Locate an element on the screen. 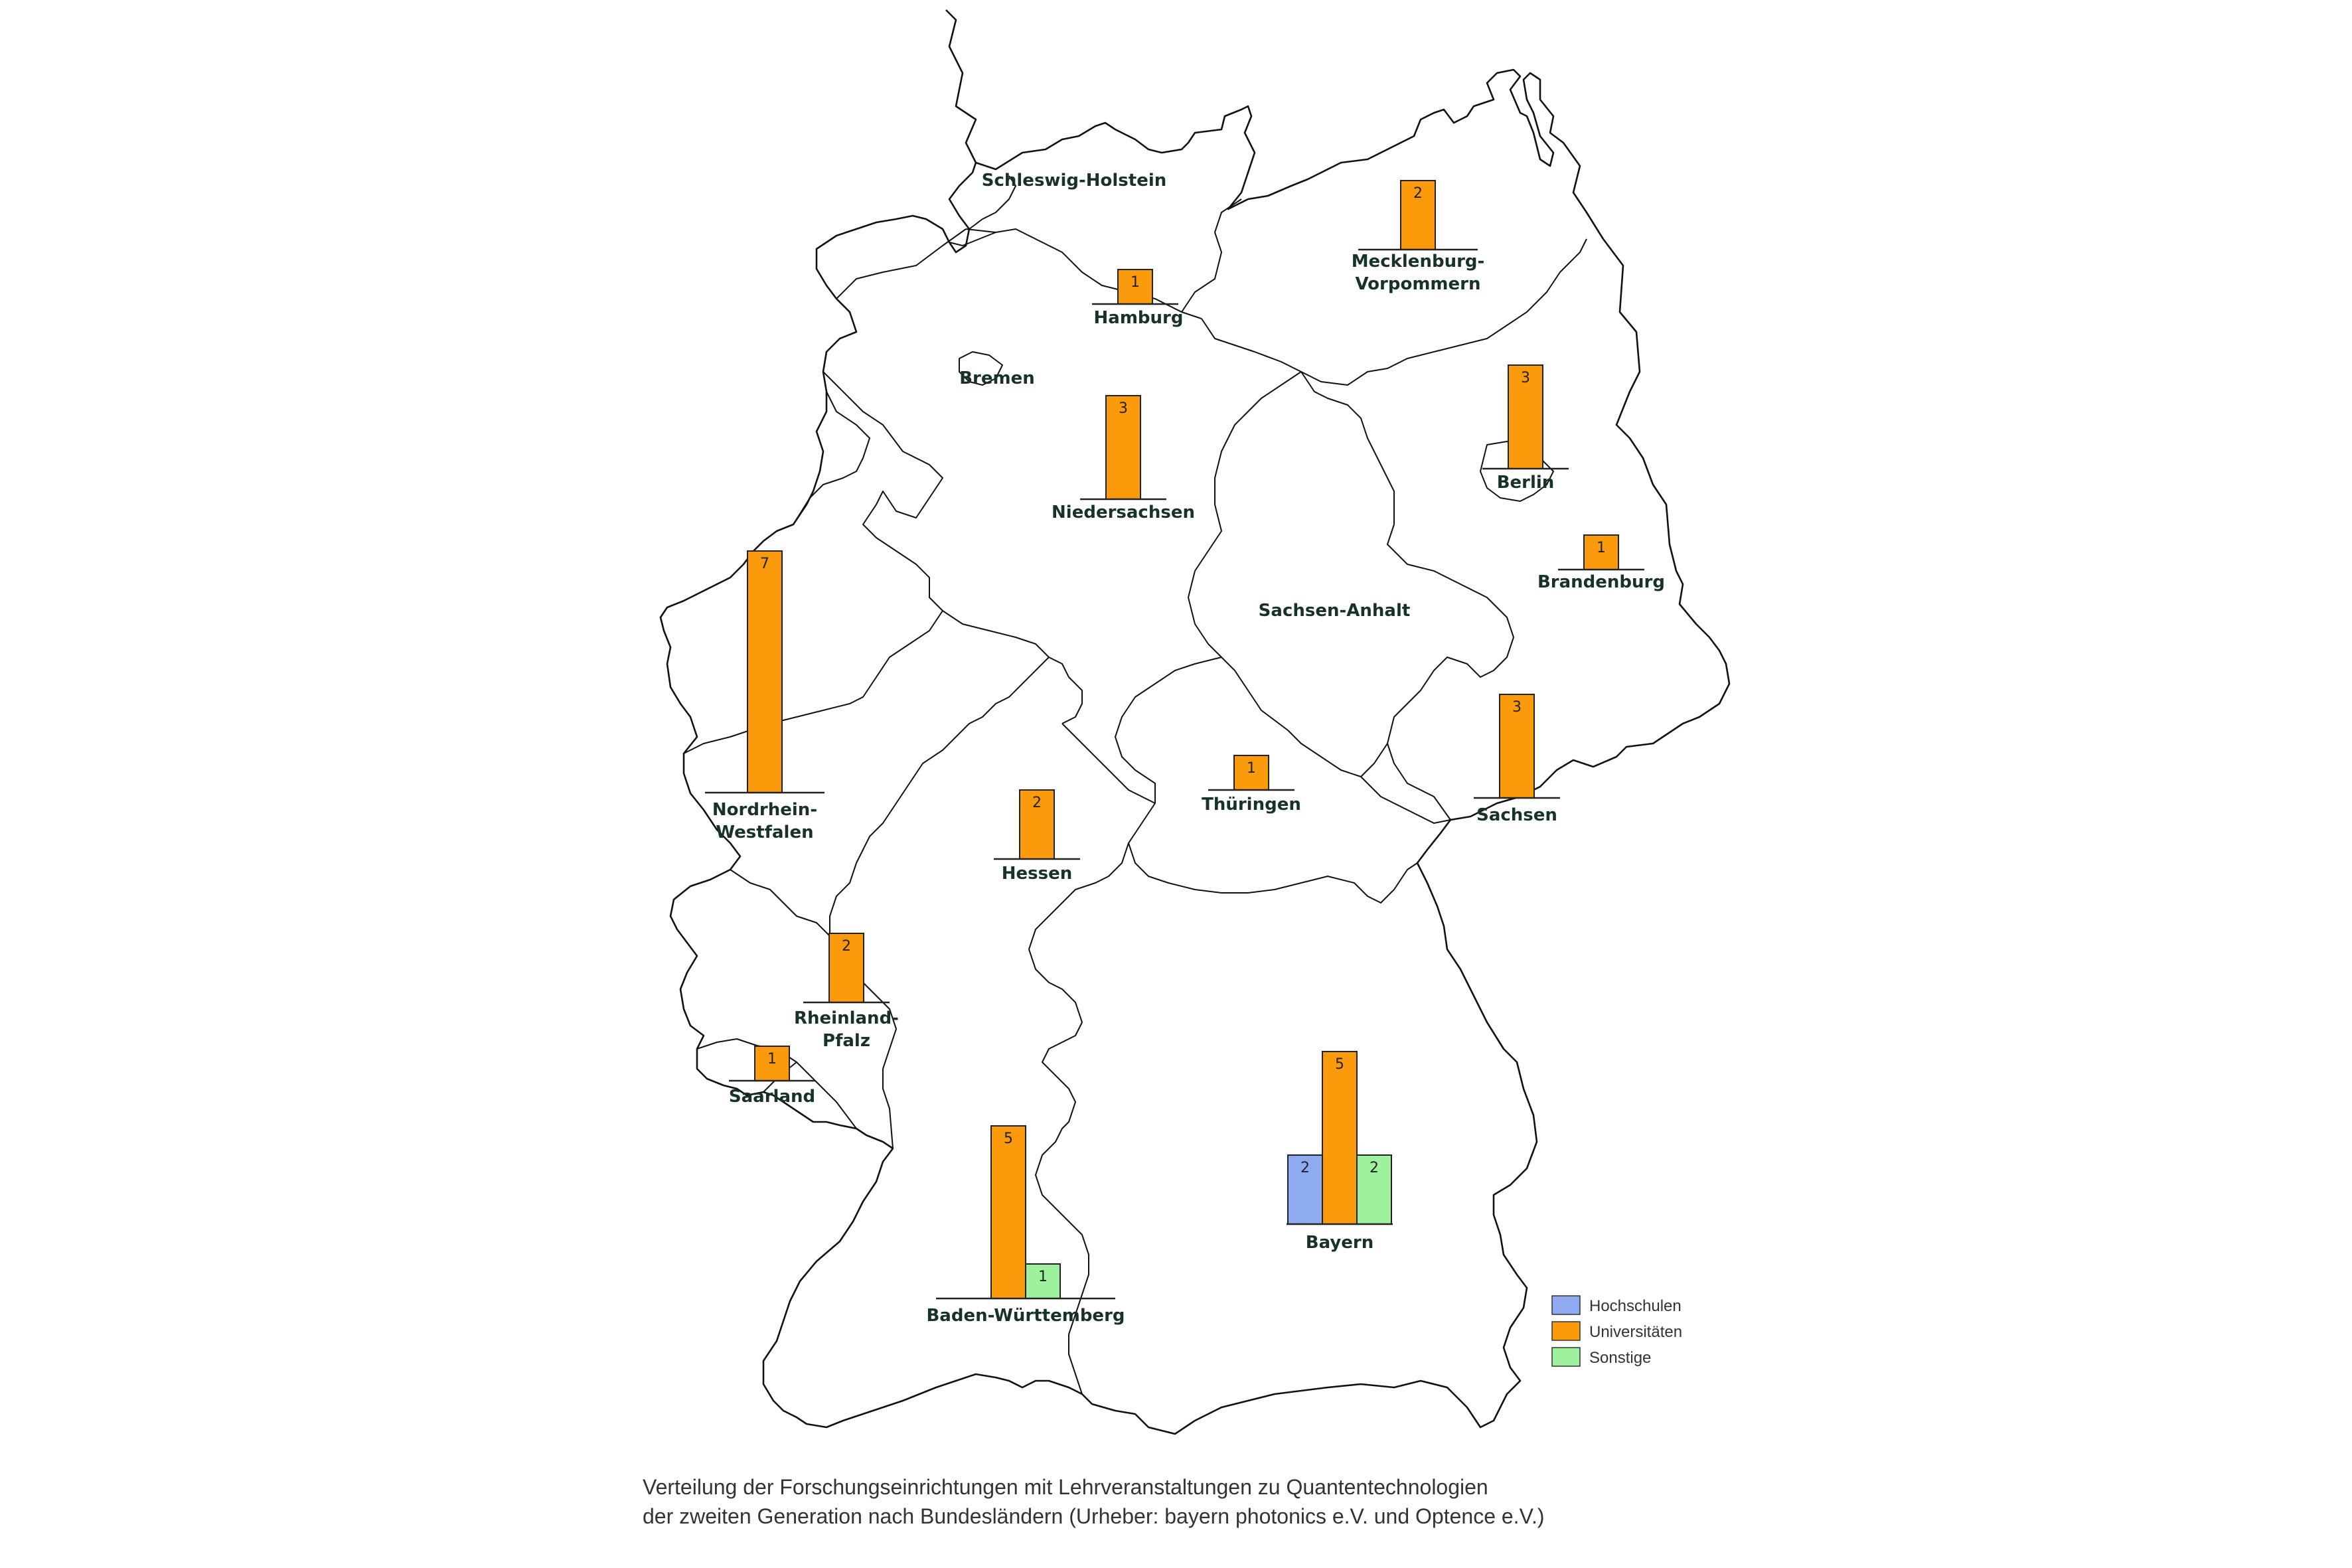  bar-value-hessen-universit-ten: 2 is located at coordinates (1037, 803).